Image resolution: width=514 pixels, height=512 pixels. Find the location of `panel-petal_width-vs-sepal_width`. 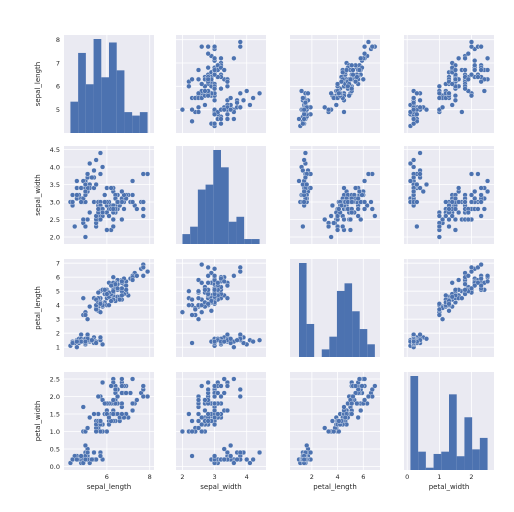

panel-petal_width-vs-sepal_width is located at coordinates (221, 421).